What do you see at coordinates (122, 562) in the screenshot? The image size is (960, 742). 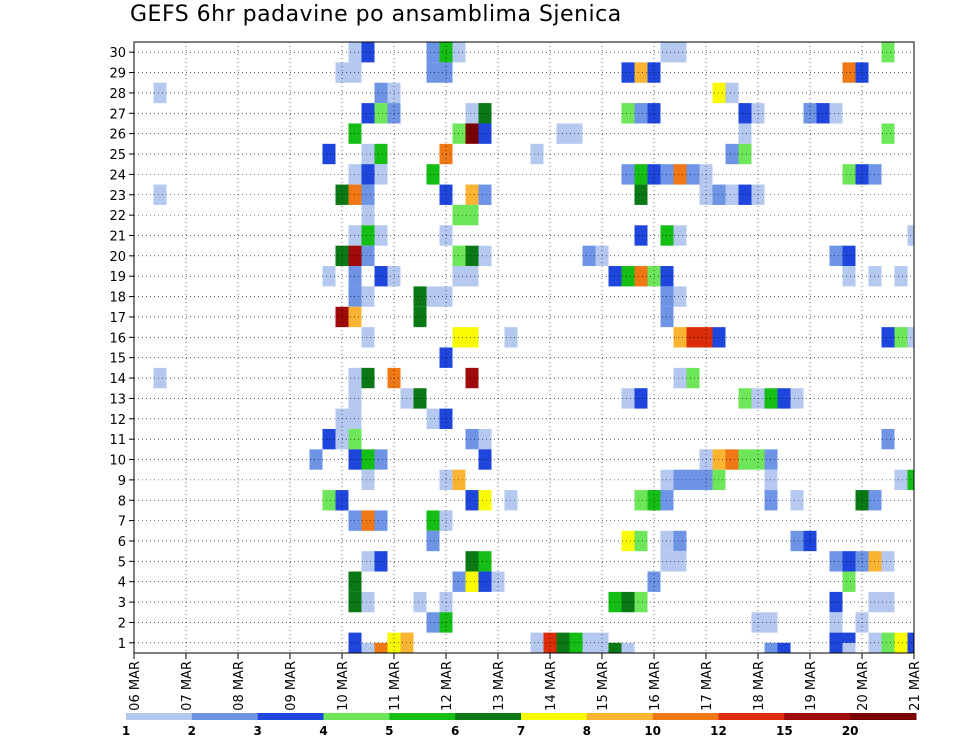 I see `y-tick-label: 5` at bounding box center [122, 562].